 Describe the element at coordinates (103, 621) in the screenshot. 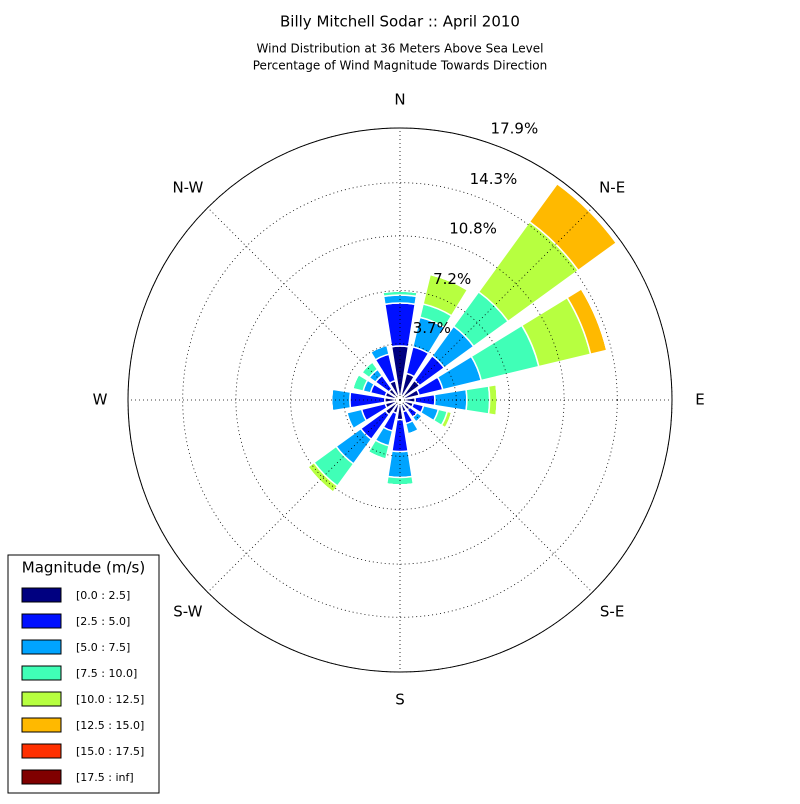

I see `legend-label: [2.5 : 5.0]` at that location.